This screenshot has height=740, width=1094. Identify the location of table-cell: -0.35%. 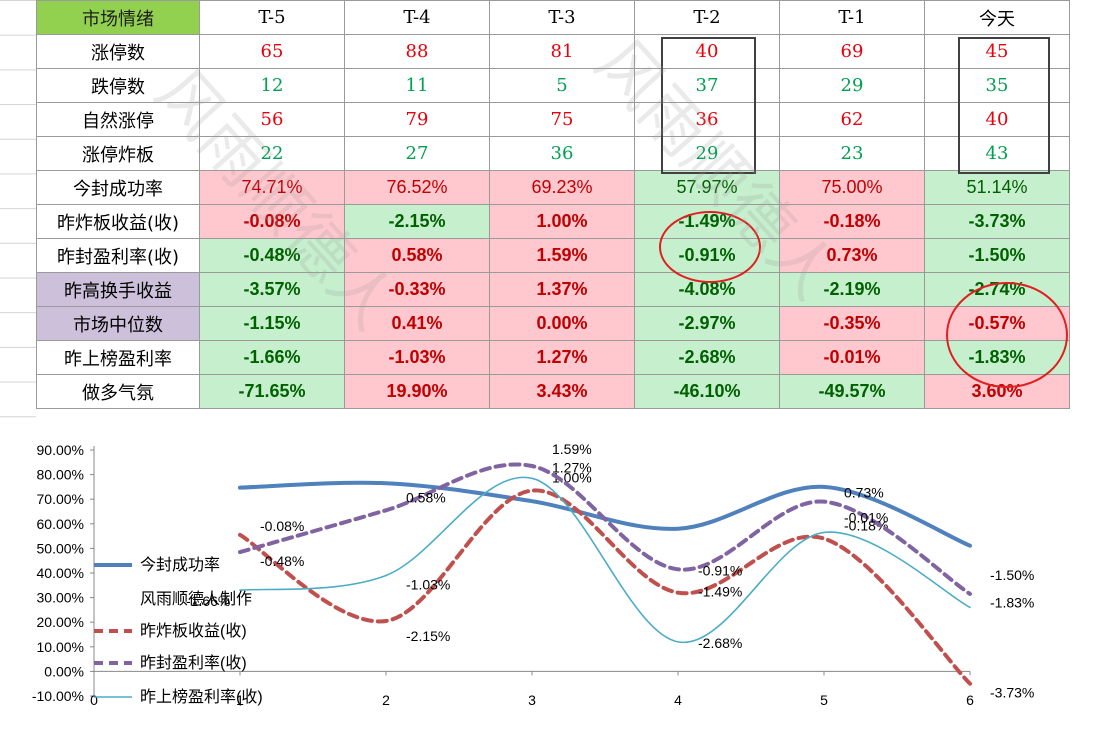
(852, 323).